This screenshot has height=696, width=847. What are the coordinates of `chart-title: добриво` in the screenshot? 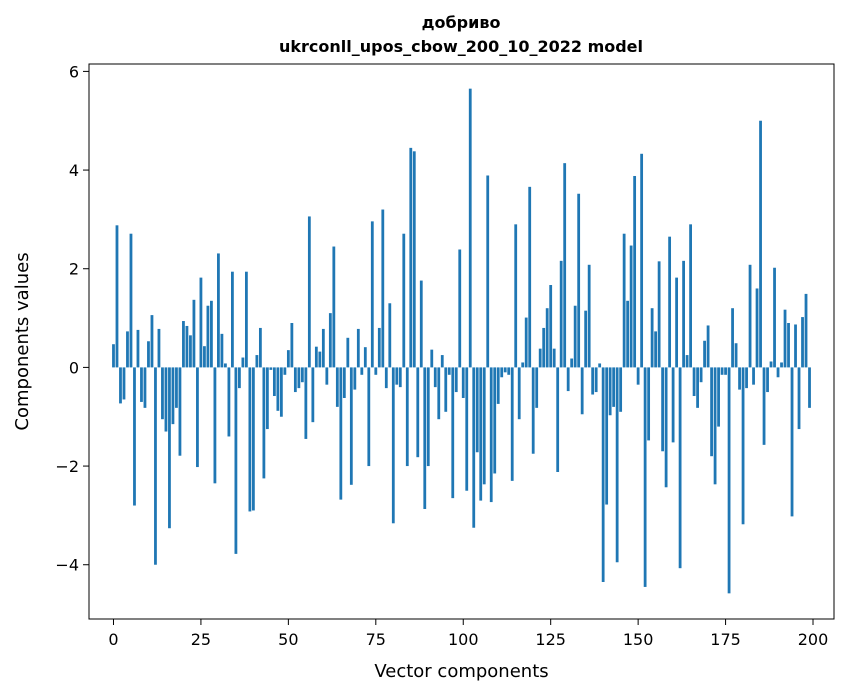 It's located at (461, 22).